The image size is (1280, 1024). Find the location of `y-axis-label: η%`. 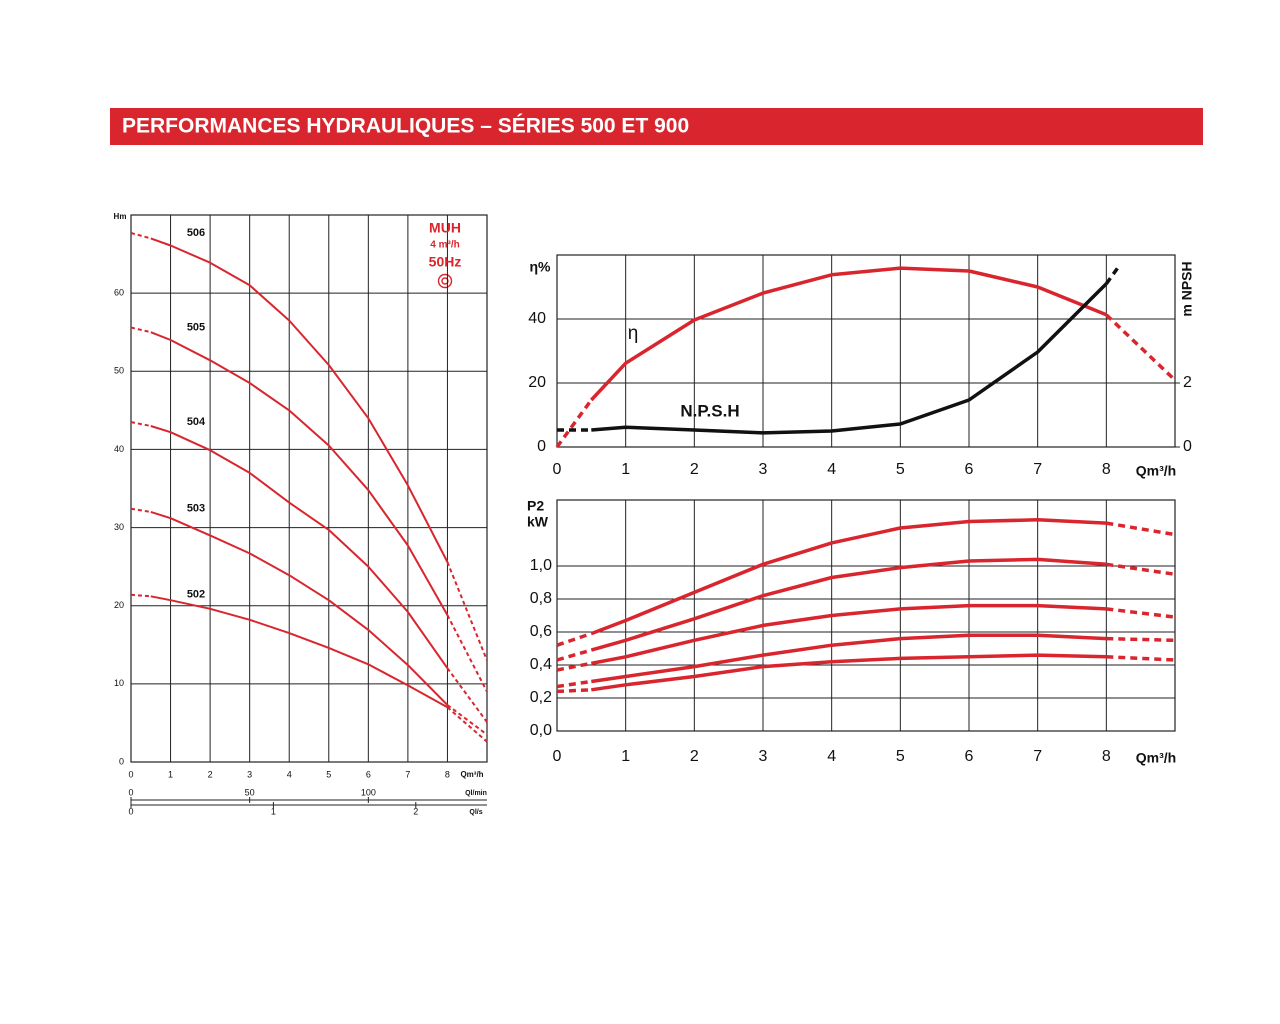

y-axis-label: η% is located at coordinates (541, 267).